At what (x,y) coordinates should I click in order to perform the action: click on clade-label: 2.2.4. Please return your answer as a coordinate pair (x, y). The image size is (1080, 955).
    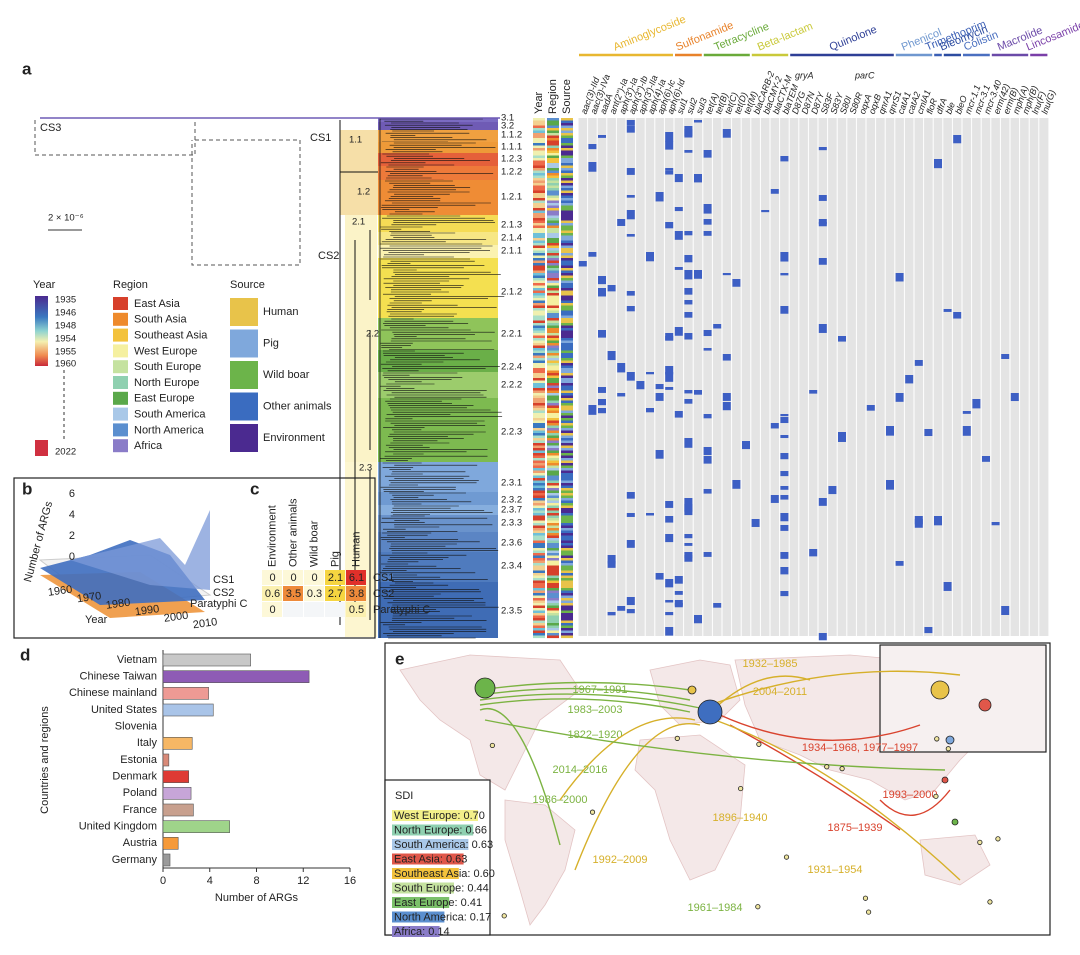
    Looking at the image, I should click on (511, 367).